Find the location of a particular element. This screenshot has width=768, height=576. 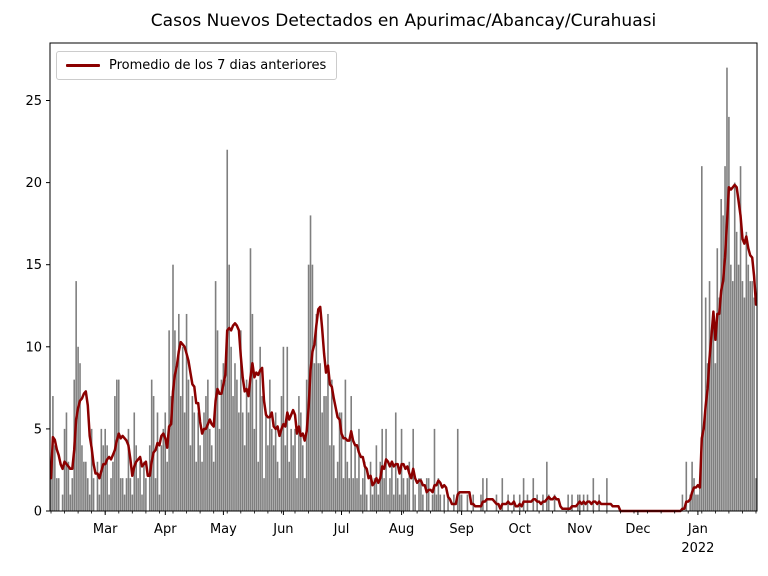

svg-text: Aug is located at coordinates (401, 529).